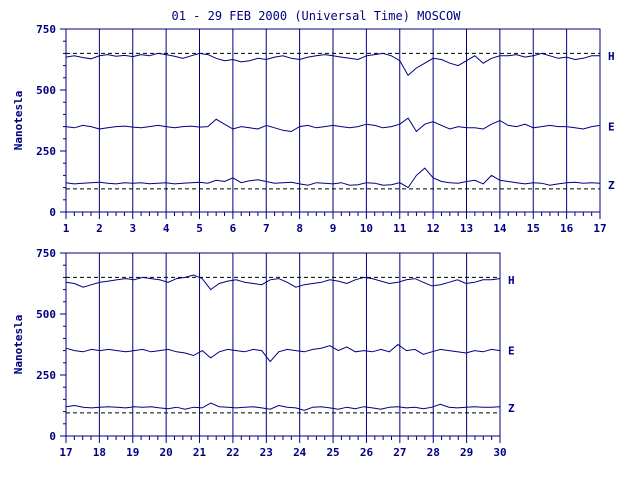  I want to click on x-tick-label: 1, so click(66, 228).